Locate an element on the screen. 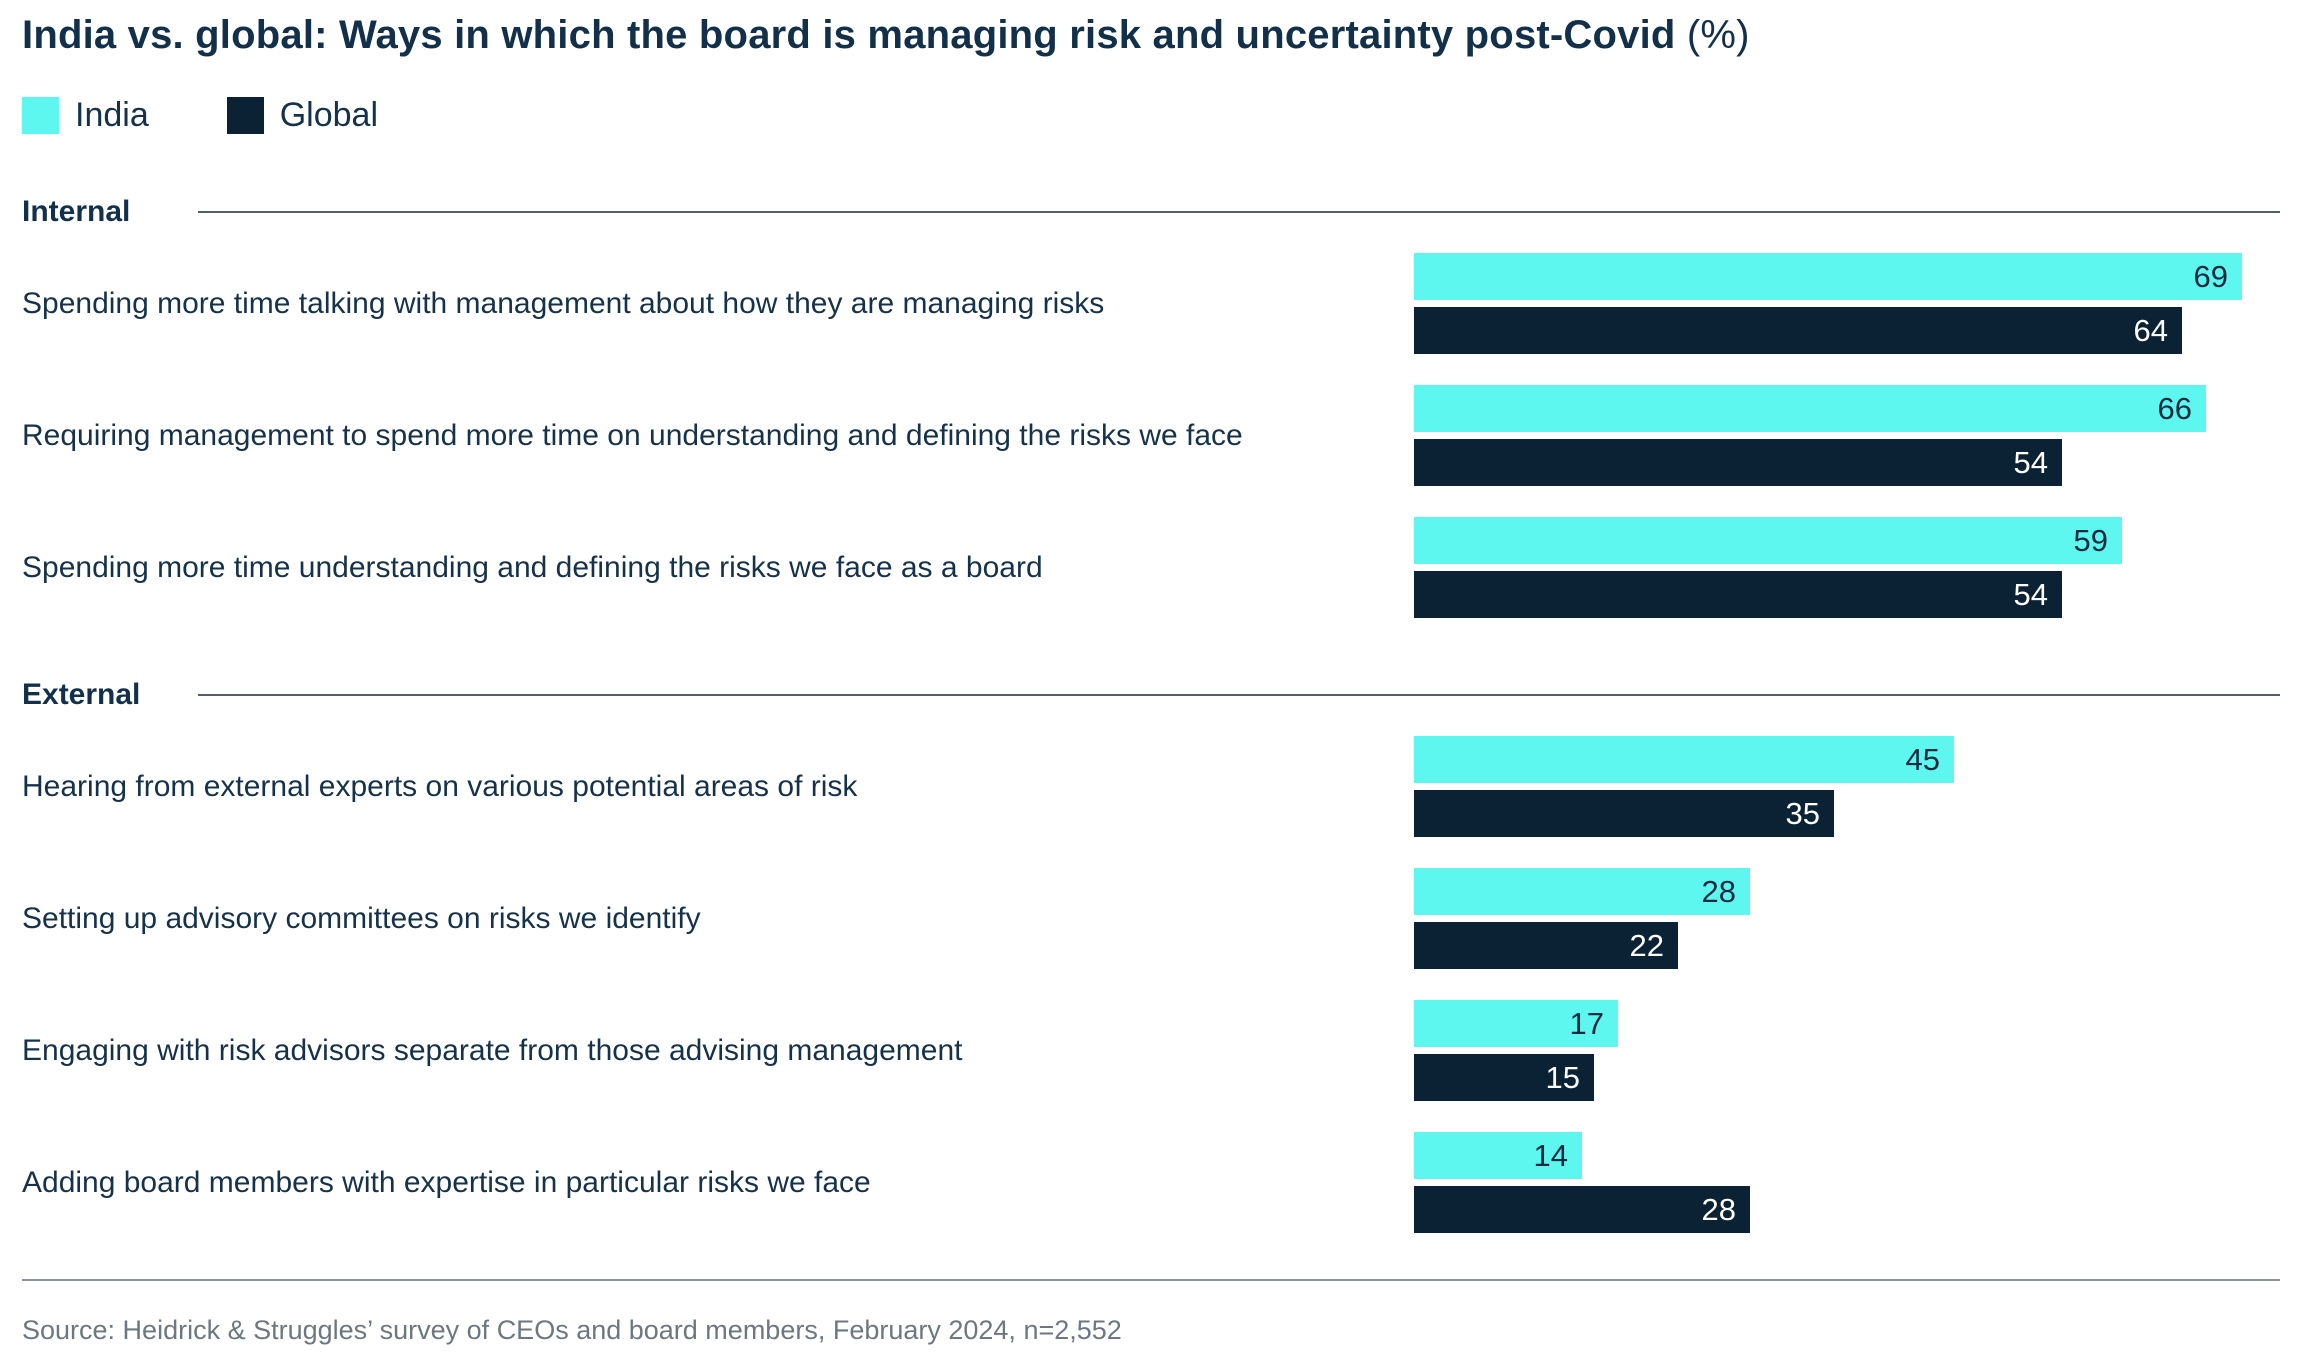 Image resolution: width=2302 pixels, height=1367 pixels. bar-pair: 45 35 is located at coordinates (1828, 786).